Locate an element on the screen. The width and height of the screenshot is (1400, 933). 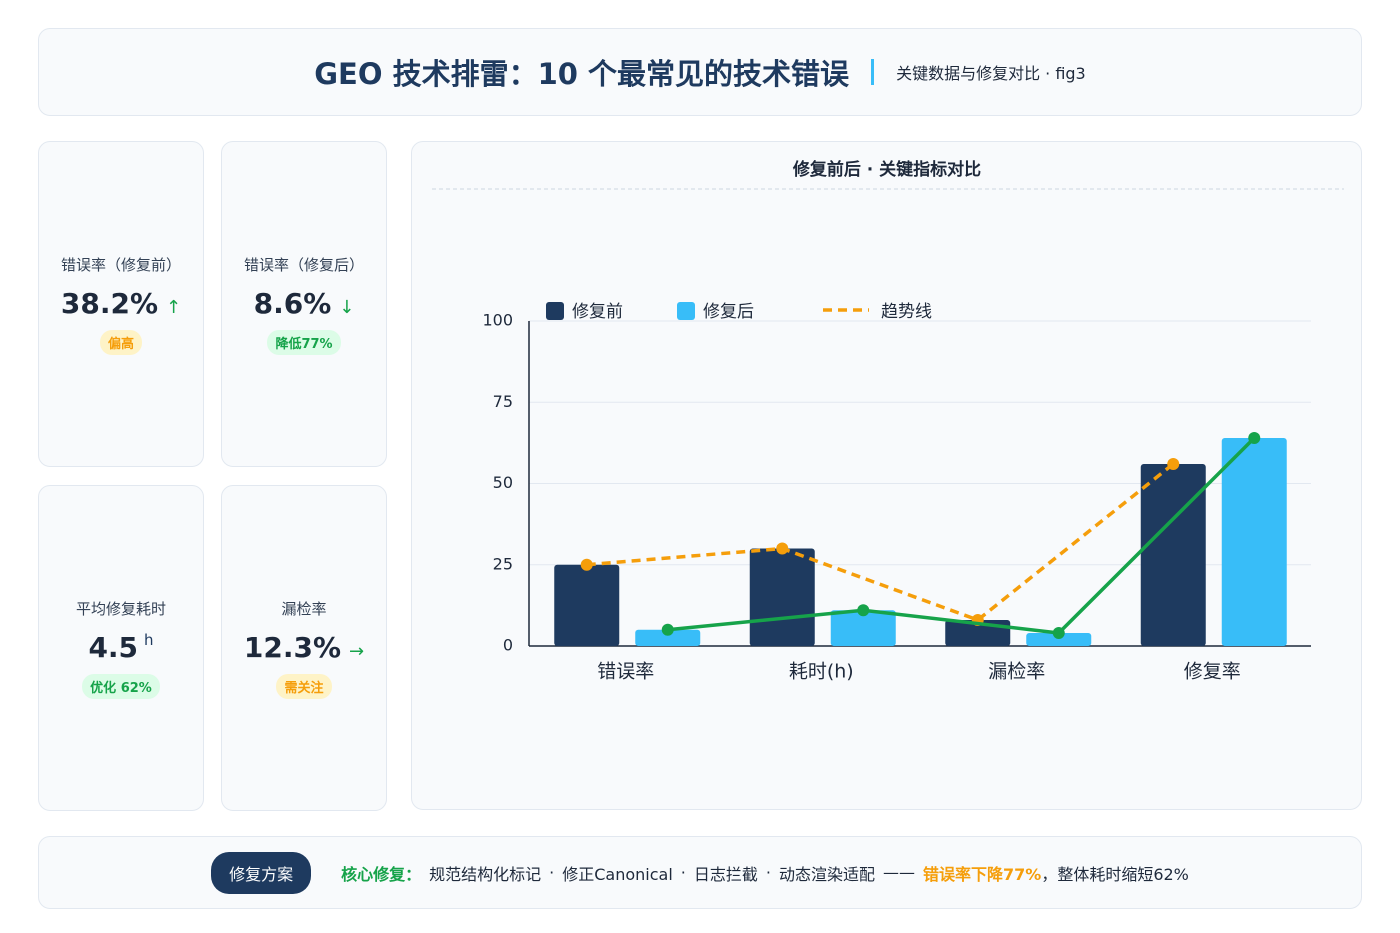
y-tick-label: 0 is located at coordinates (508, 645).